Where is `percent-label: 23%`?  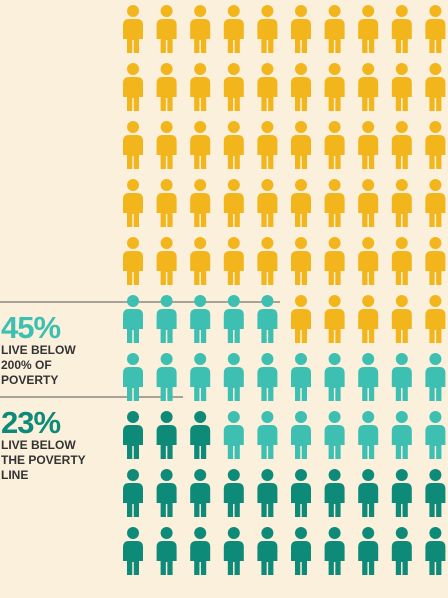
percent-label: 23% is located at coordinates (30, 422).